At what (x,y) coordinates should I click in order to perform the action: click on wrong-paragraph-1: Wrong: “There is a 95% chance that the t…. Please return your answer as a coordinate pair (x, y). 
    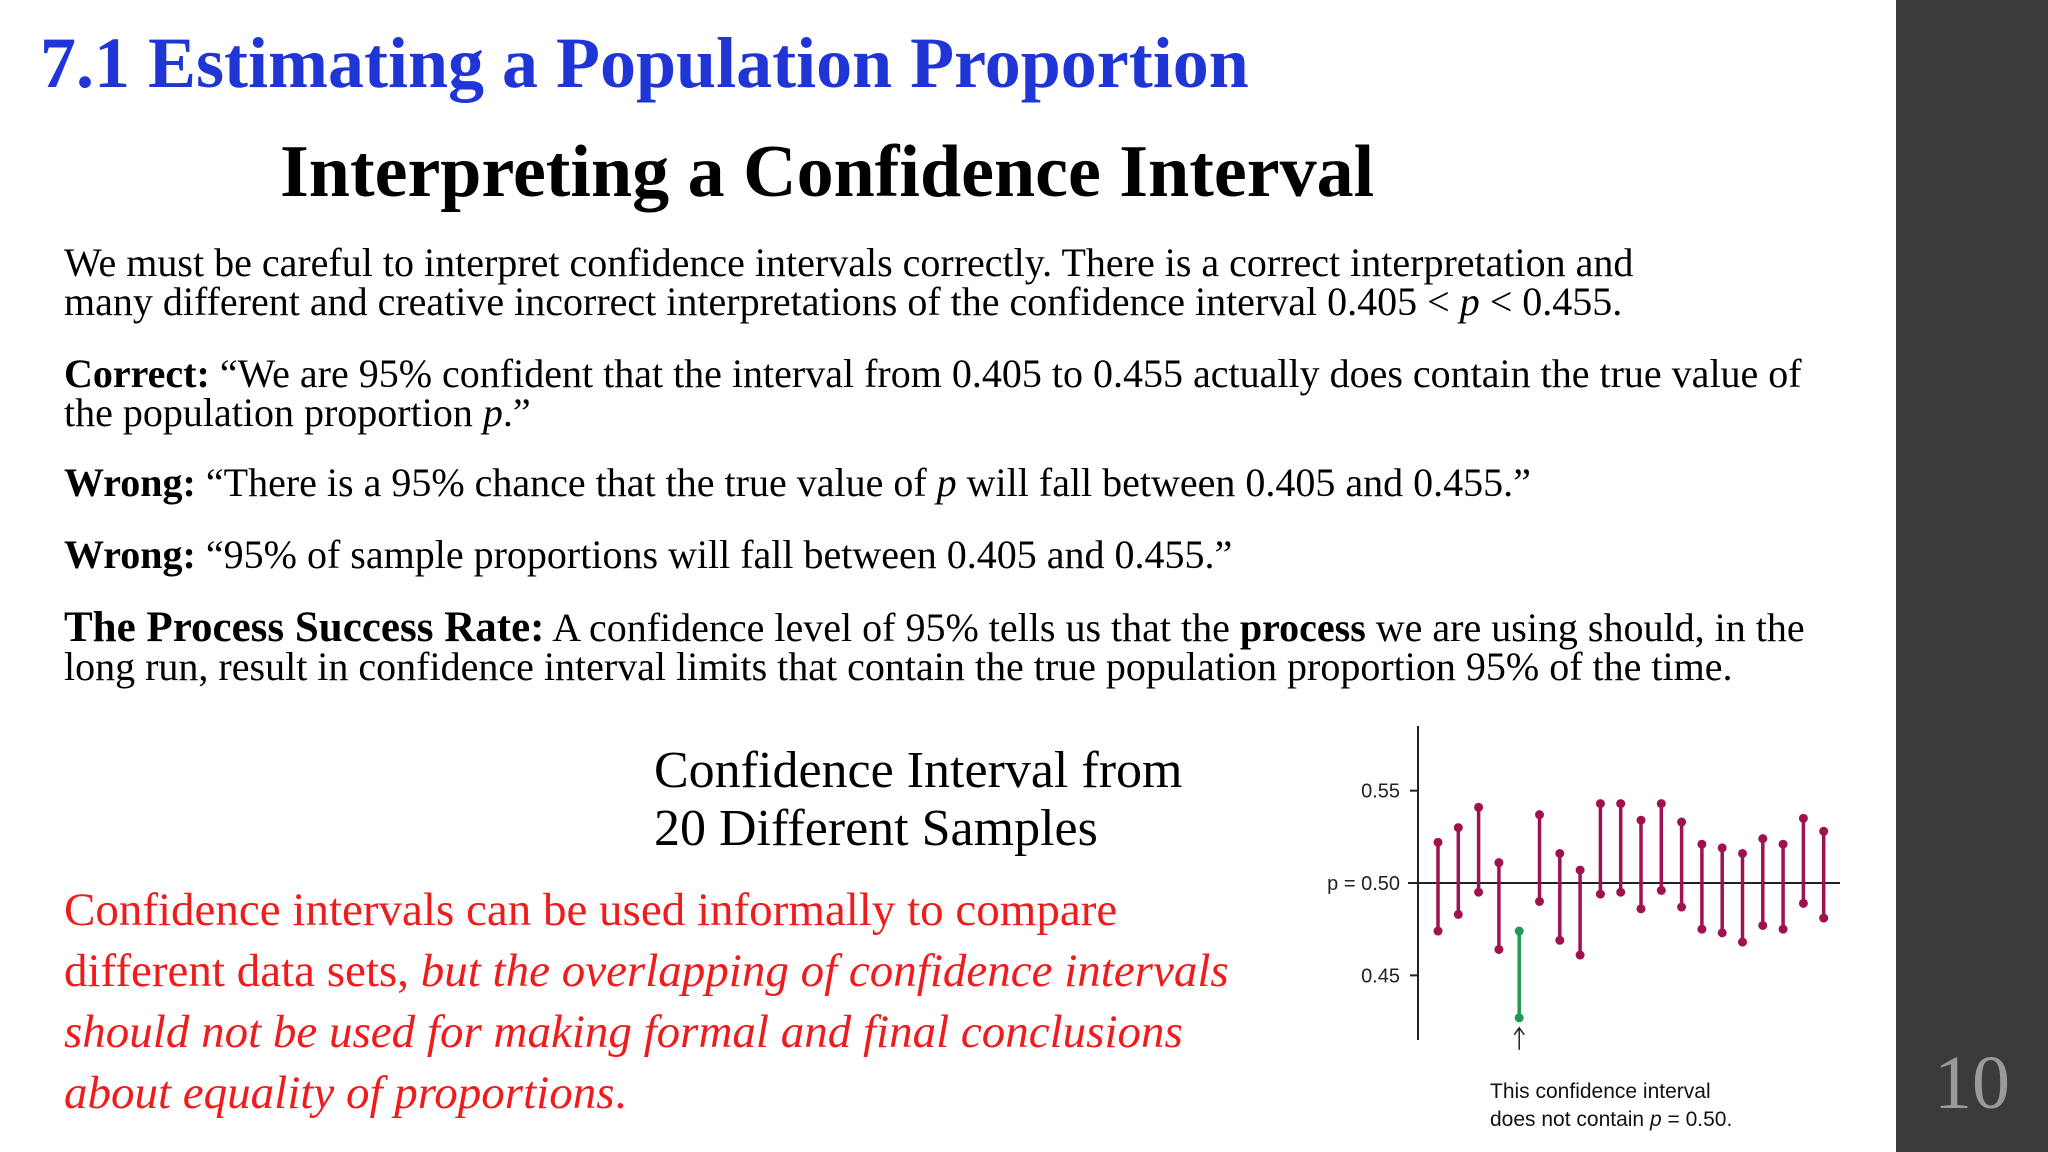
    Looking at the image, I should click on (954, 482).